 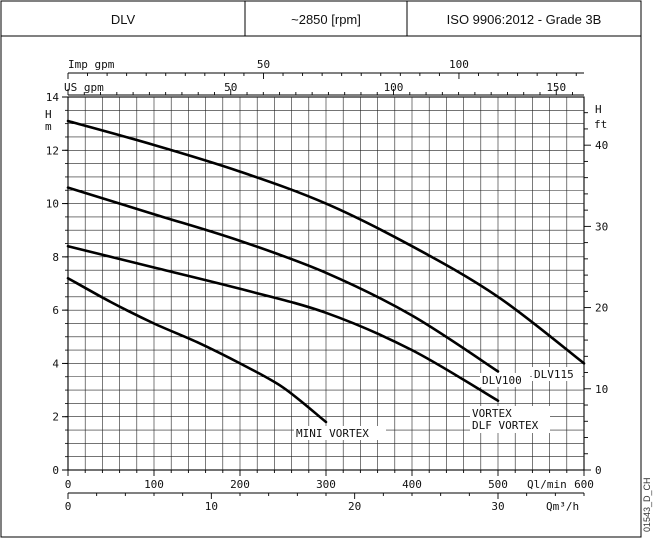 What do you see at coordinates (48, 126) in the screenshot?
I see `y-left-m-label: m` at bounding box center [48, 126].